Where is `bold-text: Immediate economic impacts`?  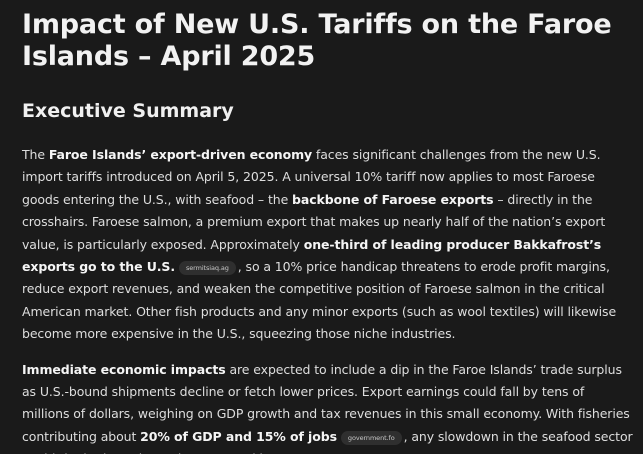
bold-text: Immediate economic impacts is located at coordinates (124, 369).